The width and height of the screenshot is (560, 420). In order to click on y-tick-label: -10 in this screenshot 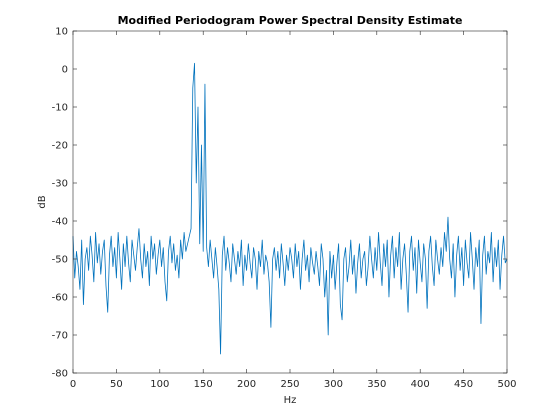, I will do `click(60, 108)`.